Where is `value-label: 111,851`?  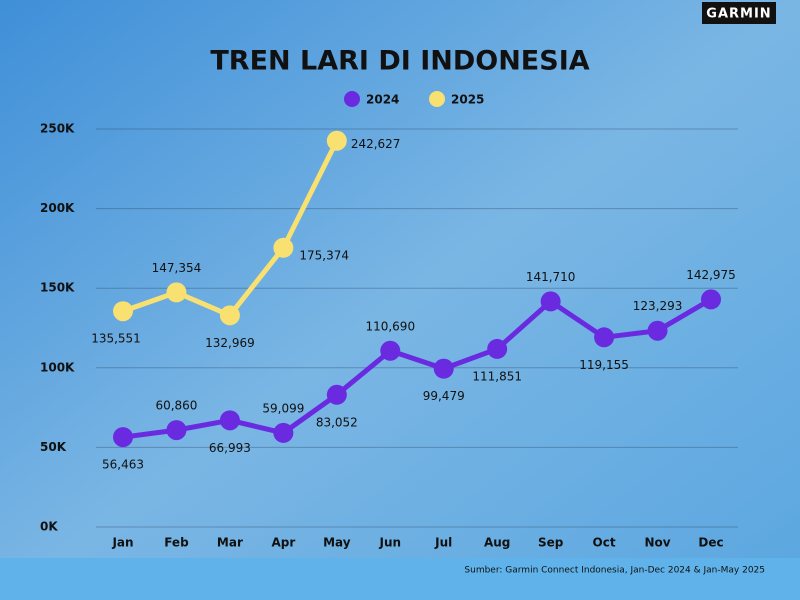 value-label: 111,851 is located at coordinates (497, 376).